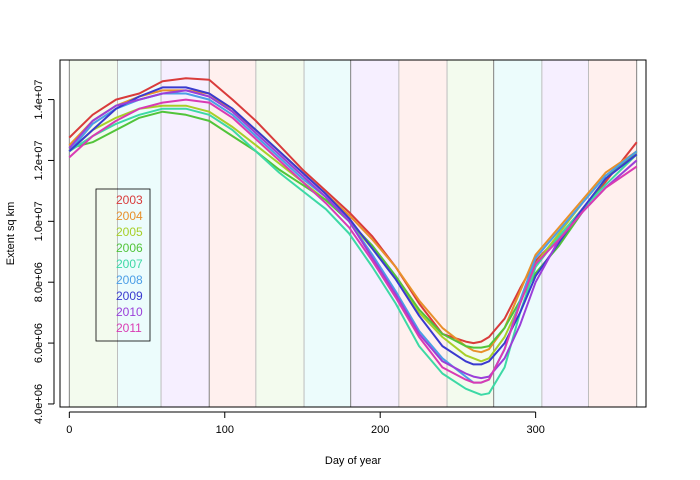 This screenshot has width=700, height=480. I want to click on y-tick-label-1: 6.0e+06, so click(39, 343).